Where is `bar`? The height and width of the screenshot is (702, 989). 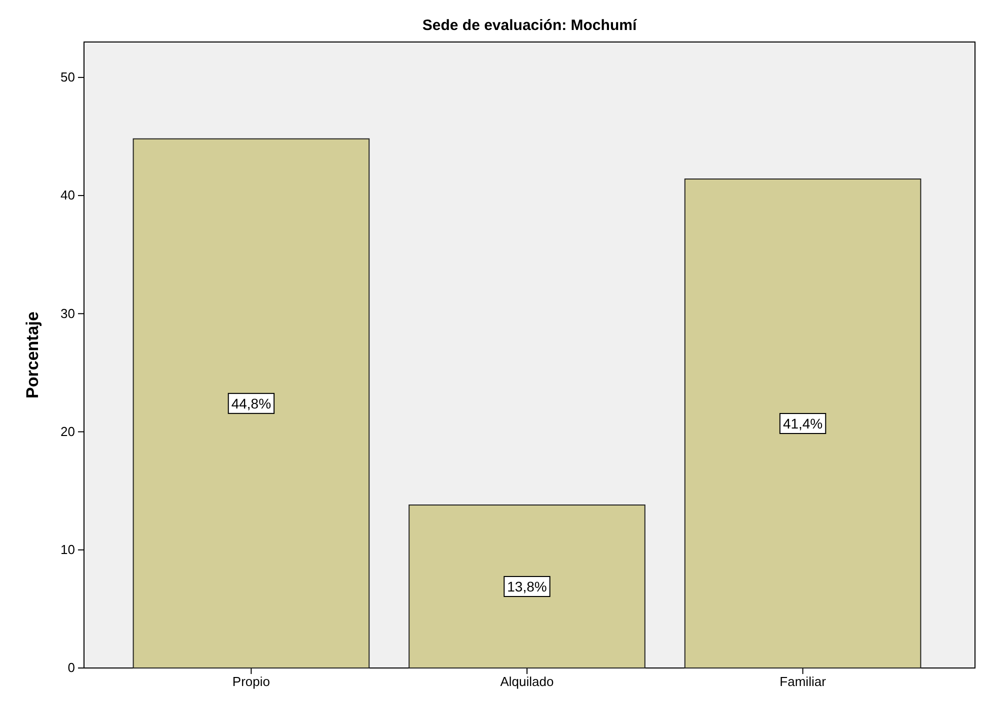
bar is located at coordinates (527, 586).